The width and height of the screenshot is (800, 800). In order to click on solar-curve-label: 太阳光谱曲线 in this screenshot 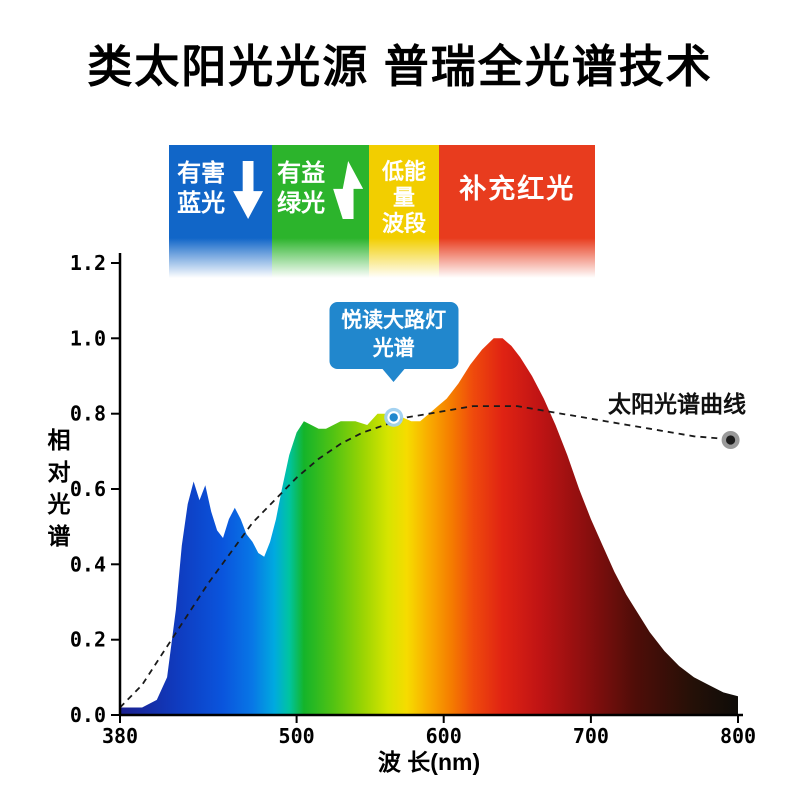, I will do `click(677, 404)`.